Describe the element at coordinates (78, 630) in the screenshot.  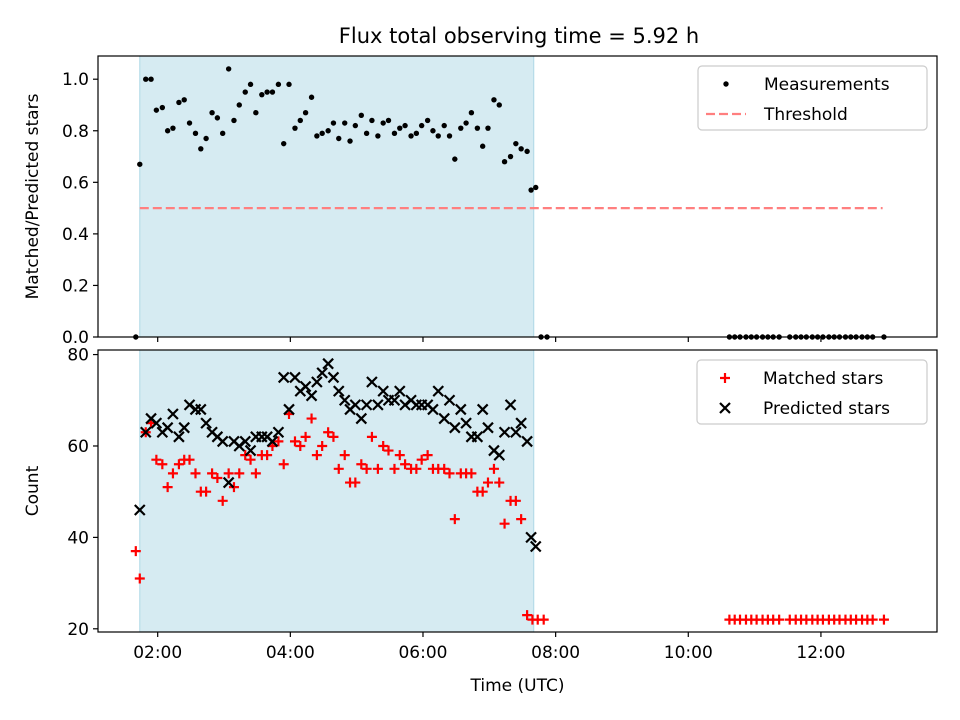
I see `y-tick-label: 20` at that location.